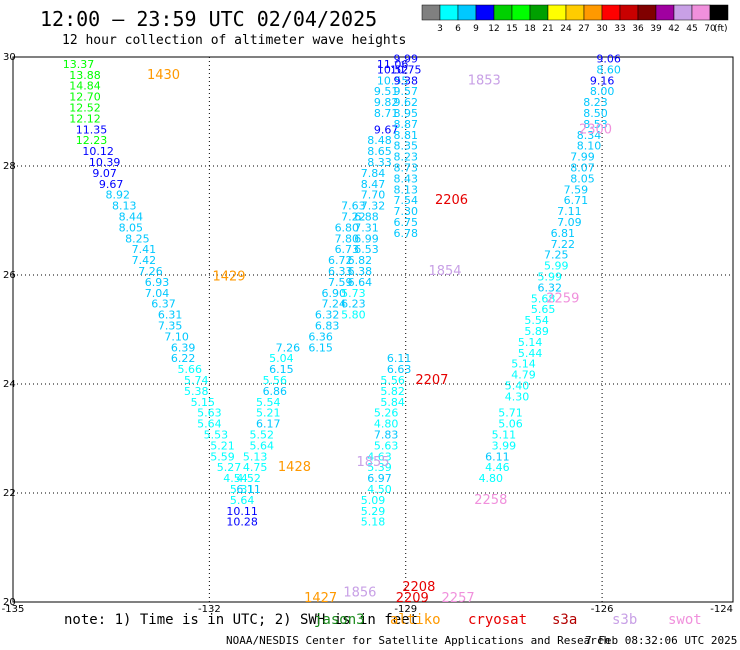 This screenshot has height=650, width=740. Describe the element at coordinates (431, 380) in the screenshot. I see `track-time-label: 2207` at that location.